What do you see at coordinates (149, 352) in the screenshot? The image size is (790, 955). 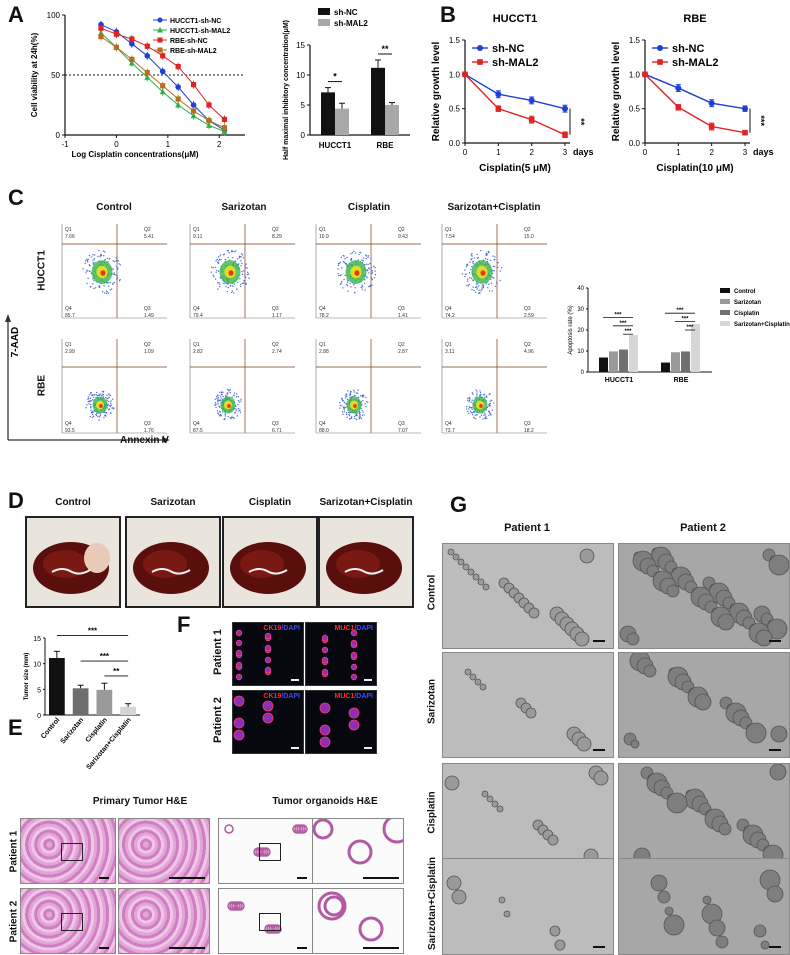 I see `quadrant-value: 1.09` at bounding box center [149, 352].